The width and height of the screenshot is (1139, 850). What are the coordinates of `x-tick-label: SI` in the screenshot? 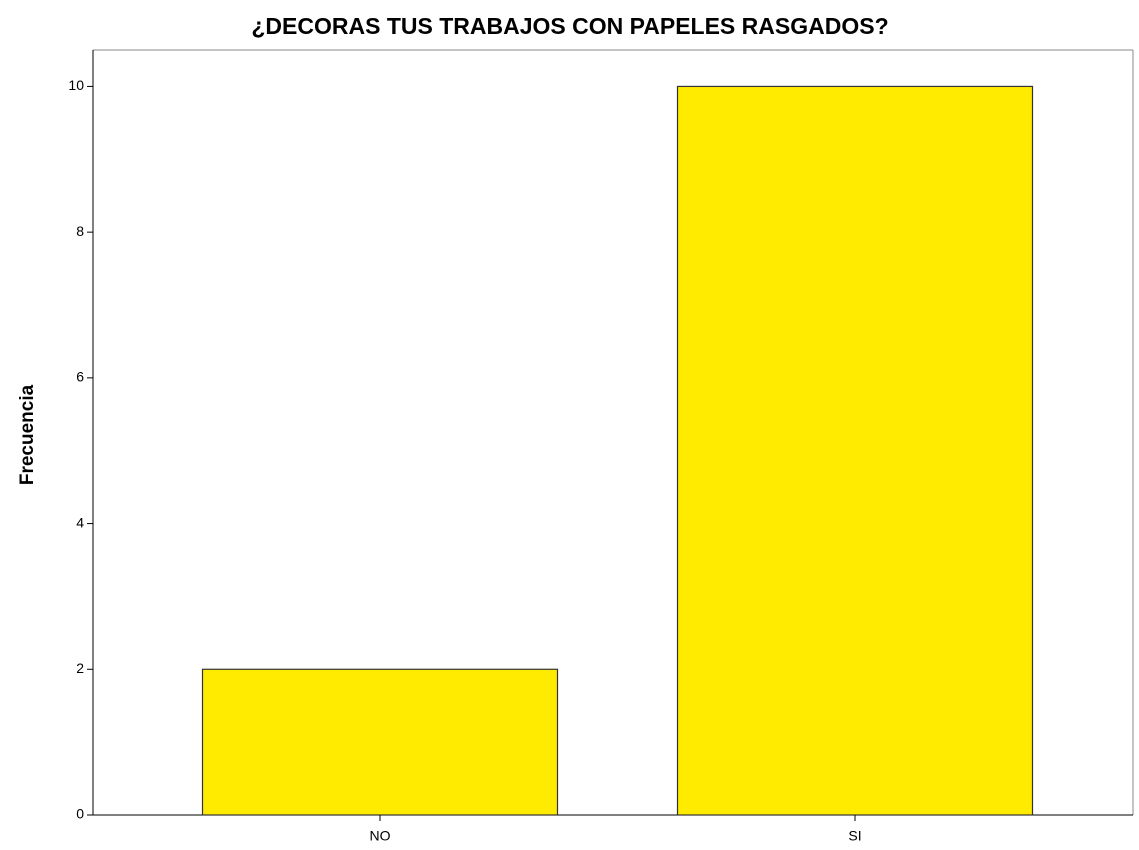 It's located at (854, 836).